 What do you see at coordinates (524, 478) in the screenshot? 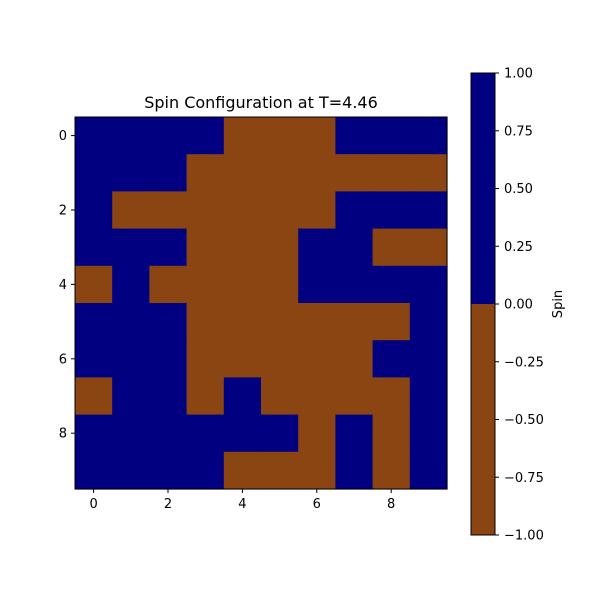
I see `colorbar-tick-label: −0.75` at bounding box center [524, 478].